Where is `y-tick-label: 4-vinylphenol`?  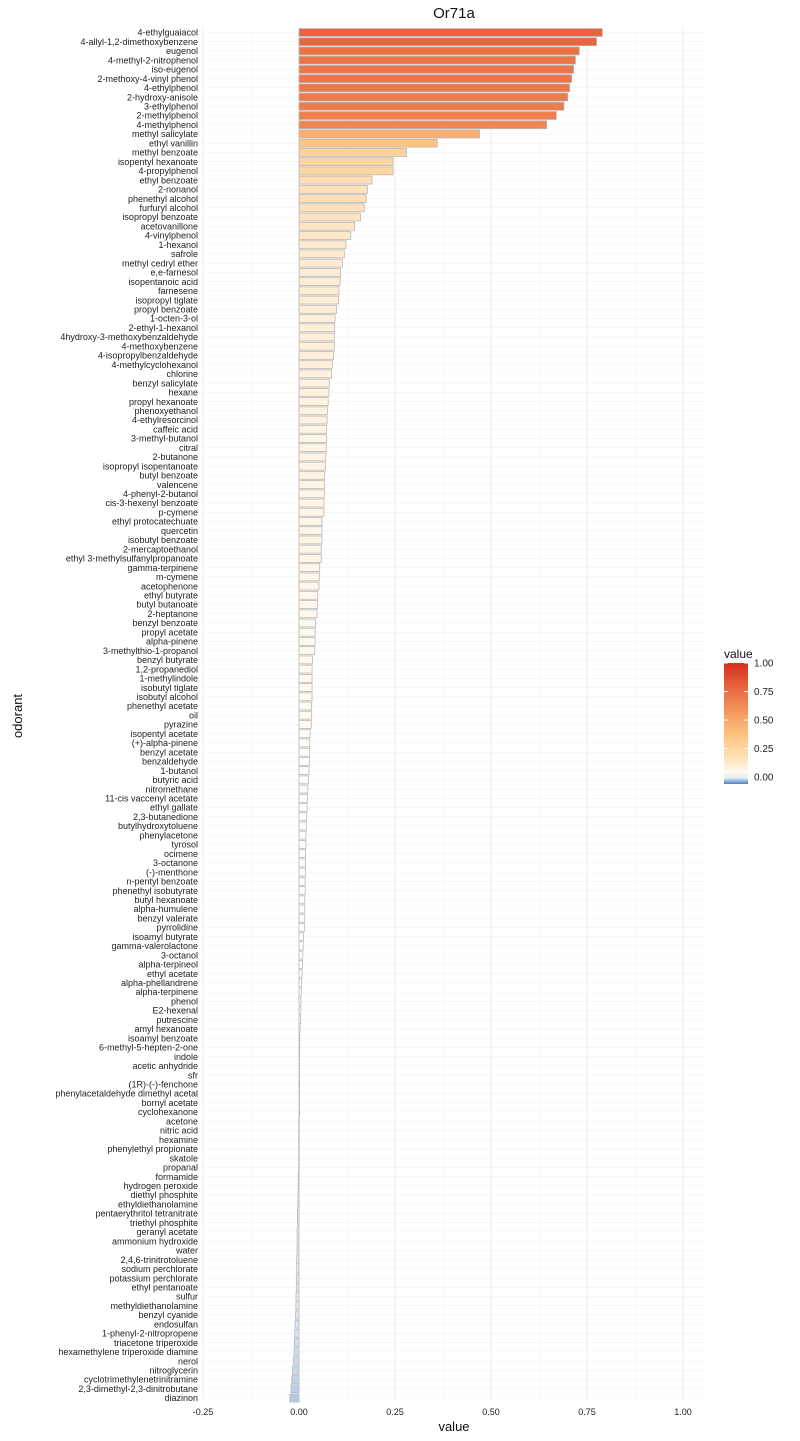
y-tick-label: 4-vinylphenol is located at coordinates (171, 236).